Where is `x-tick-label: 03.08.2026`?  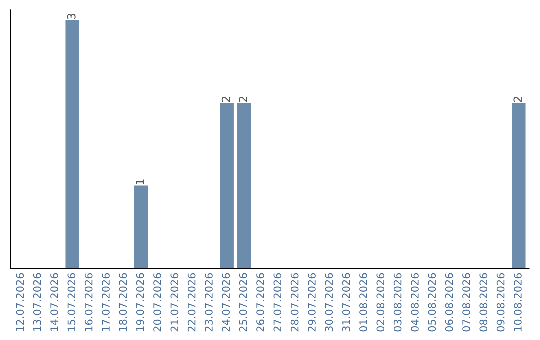
x-tick-label: 03.08.2026 is located at coordinates (398, 302).